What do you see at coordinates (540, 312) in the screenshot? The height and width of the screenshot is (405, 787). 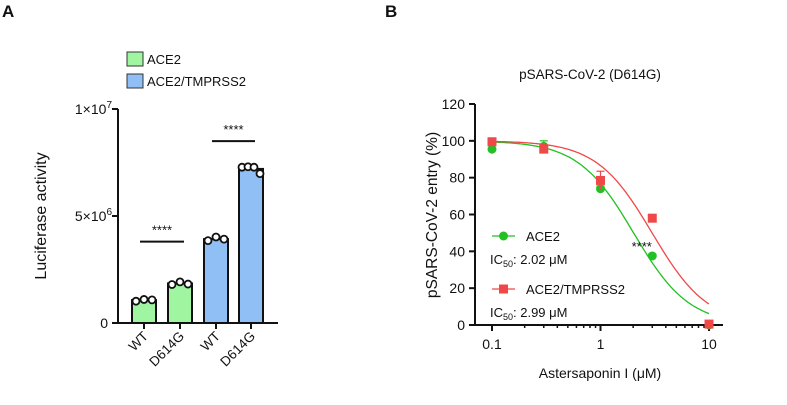 I see `ic50-ic50-text: : 2.99 μM` at bounding box center [540, 312].